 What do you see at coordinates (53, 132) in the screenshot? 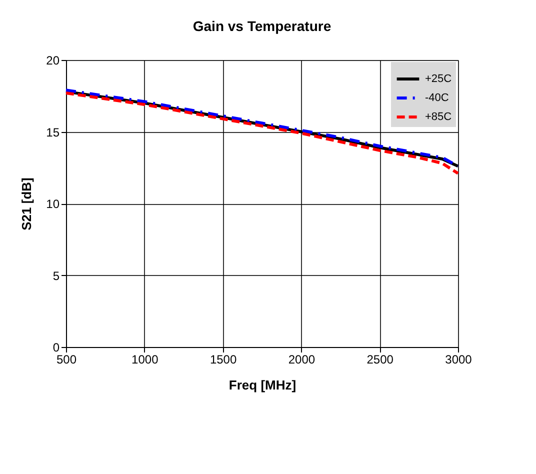
I see `y-tick-label: 15` at bounding box center [53, 132].